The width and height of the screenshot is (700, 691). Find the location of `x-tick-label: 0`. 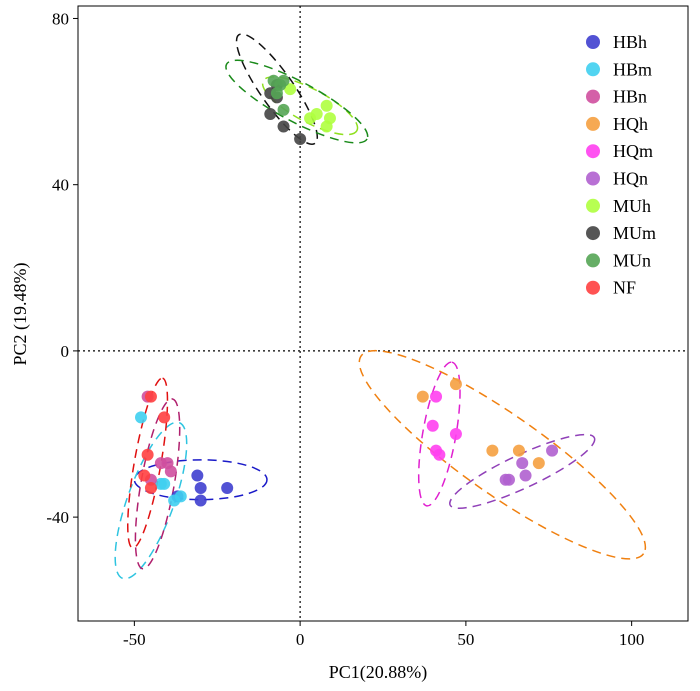

x-tick-label: 0 is located at coordinates (300, 639).